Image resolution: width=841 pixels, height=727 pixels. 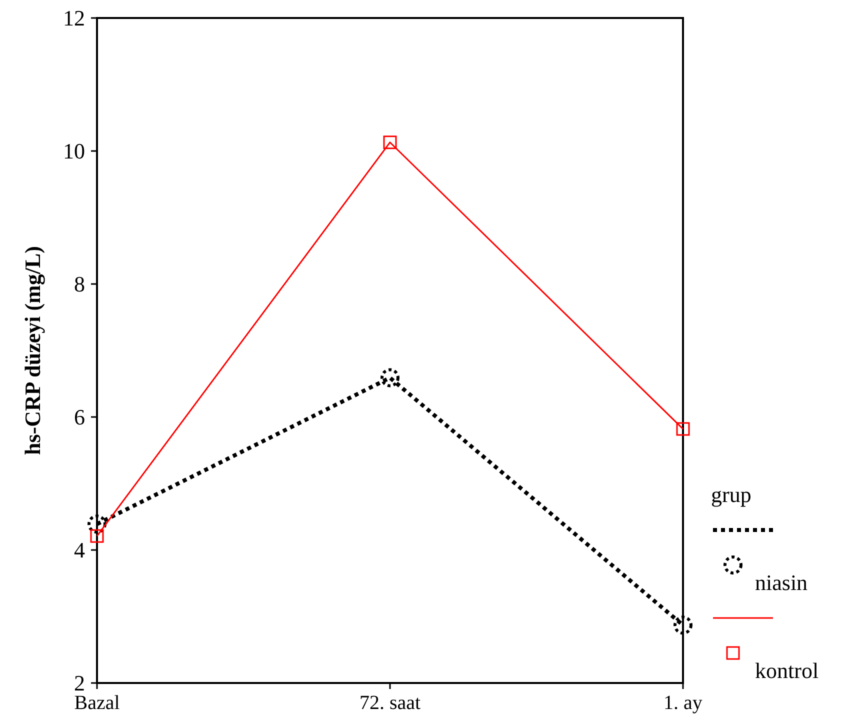 I want to click on y-tick-label: 10, so click(x=74, y=151).